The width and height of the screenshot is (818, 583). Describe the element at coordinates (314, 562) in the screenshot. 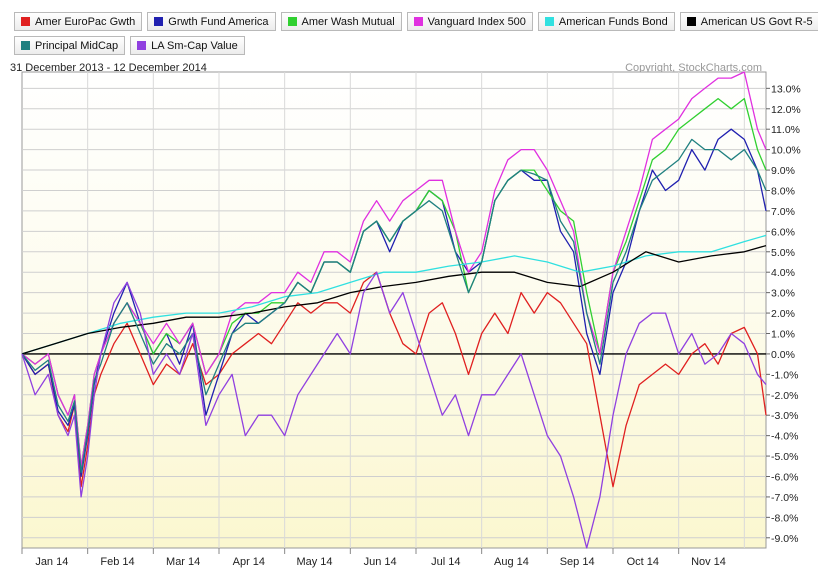

I see `x-tick-label: May 14` at that location.